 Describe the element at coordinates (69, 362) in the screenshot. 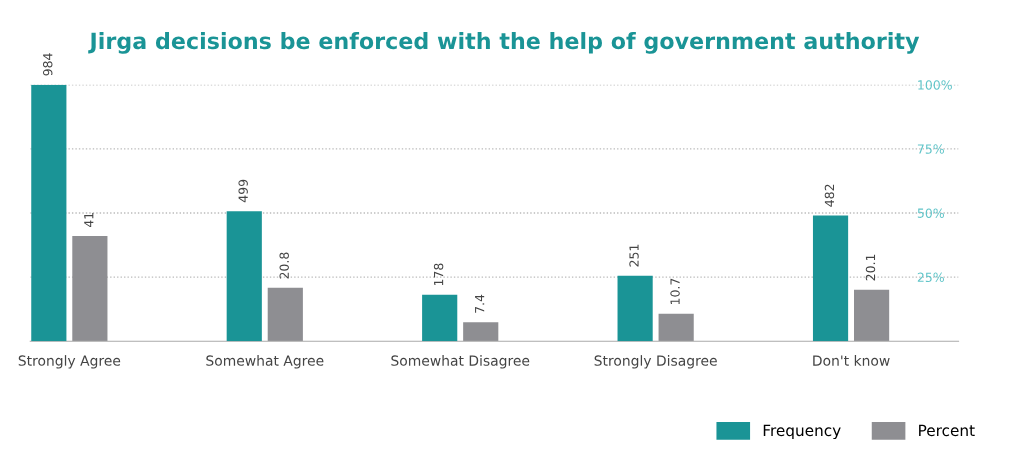

I see `x-tick-label: Strongly Agree` at that location.